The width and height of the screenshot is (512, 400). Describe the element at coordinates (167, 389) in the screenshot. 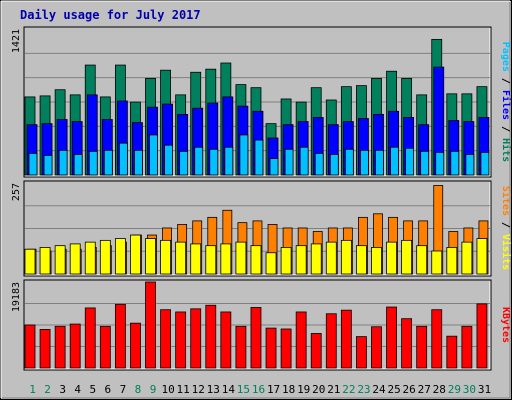

I see `x-label-day-10: 10` at that location.